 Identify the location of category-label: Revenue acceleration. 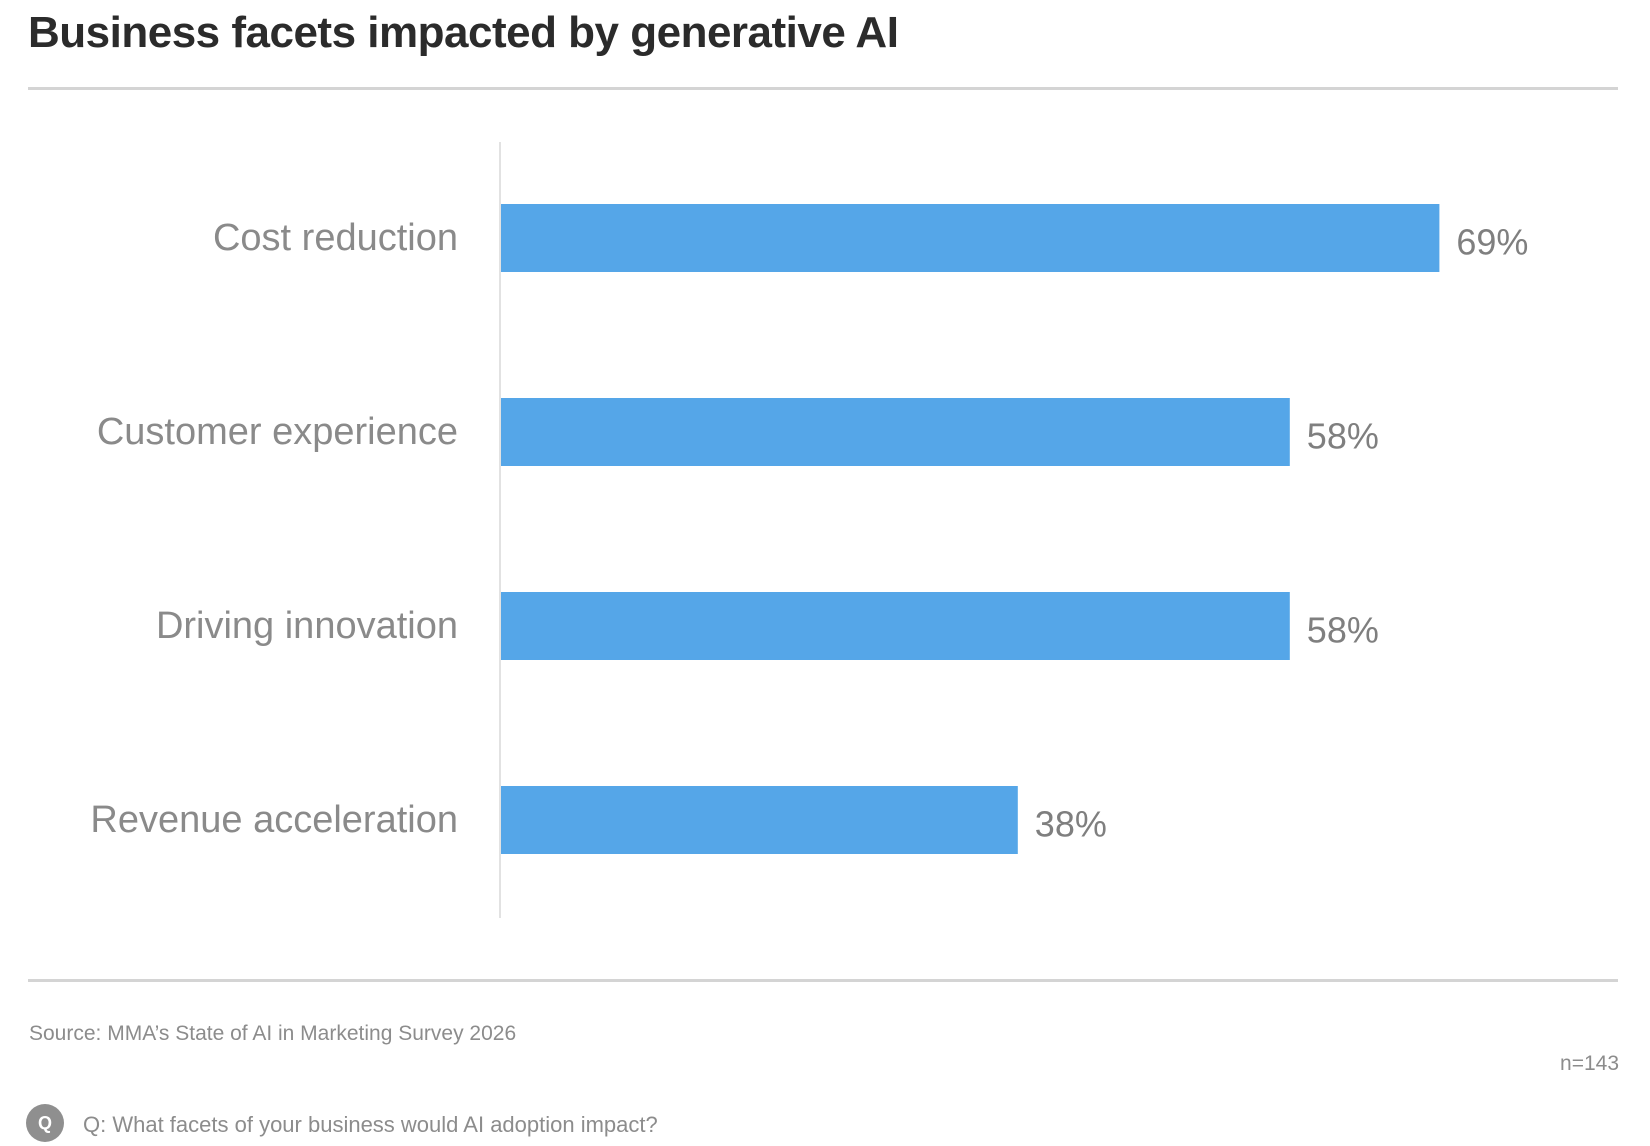
(274, 820).